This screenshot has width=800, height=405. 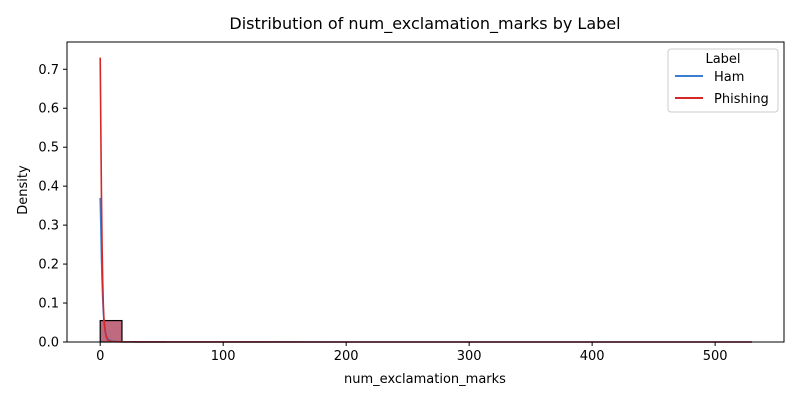 What do you see at coordinates (23, 190) in the screenshot?
I see `y-axis-label: Density` at bounding box center [23, 190].